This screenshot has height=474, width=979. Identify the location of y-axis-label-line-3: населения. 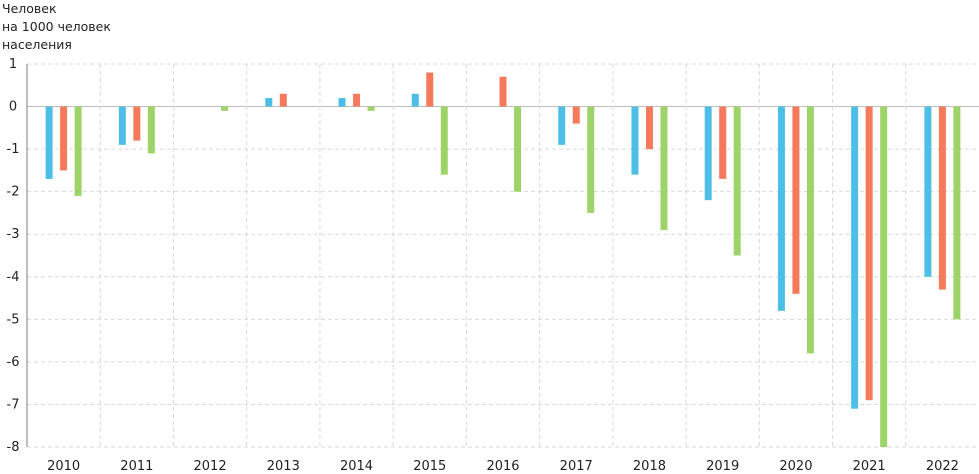
(37, 44).